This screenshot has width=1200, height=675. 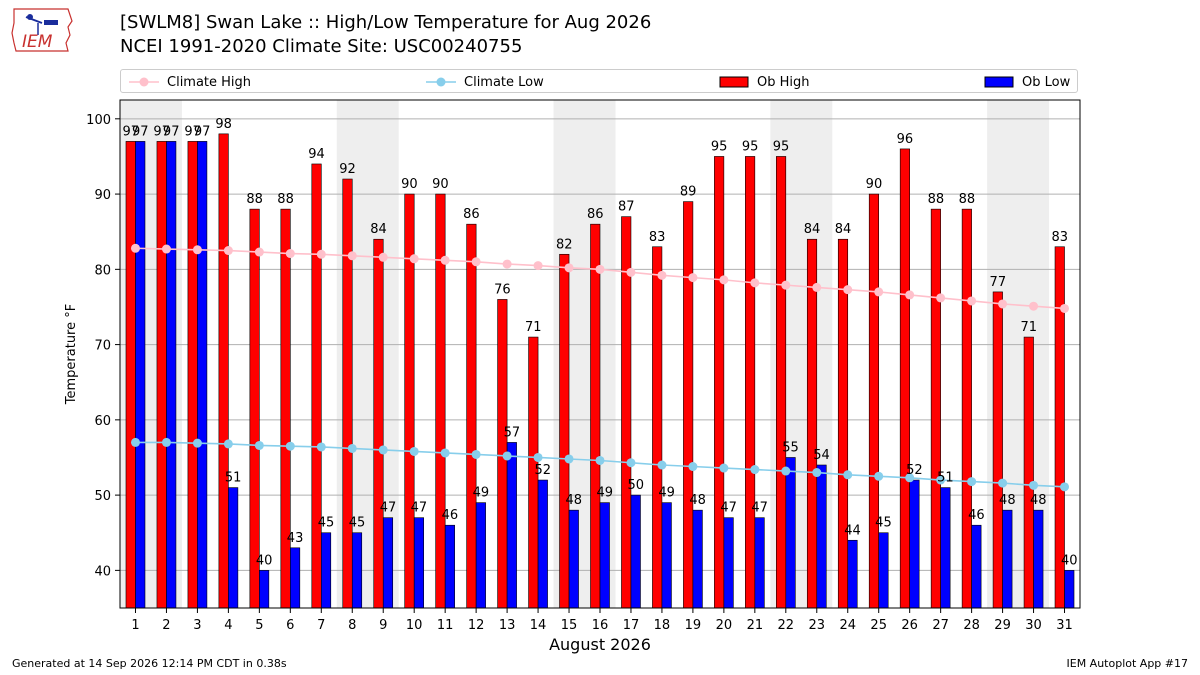 I want to click on y-tick-label: 70, so click(x=102, y=346).